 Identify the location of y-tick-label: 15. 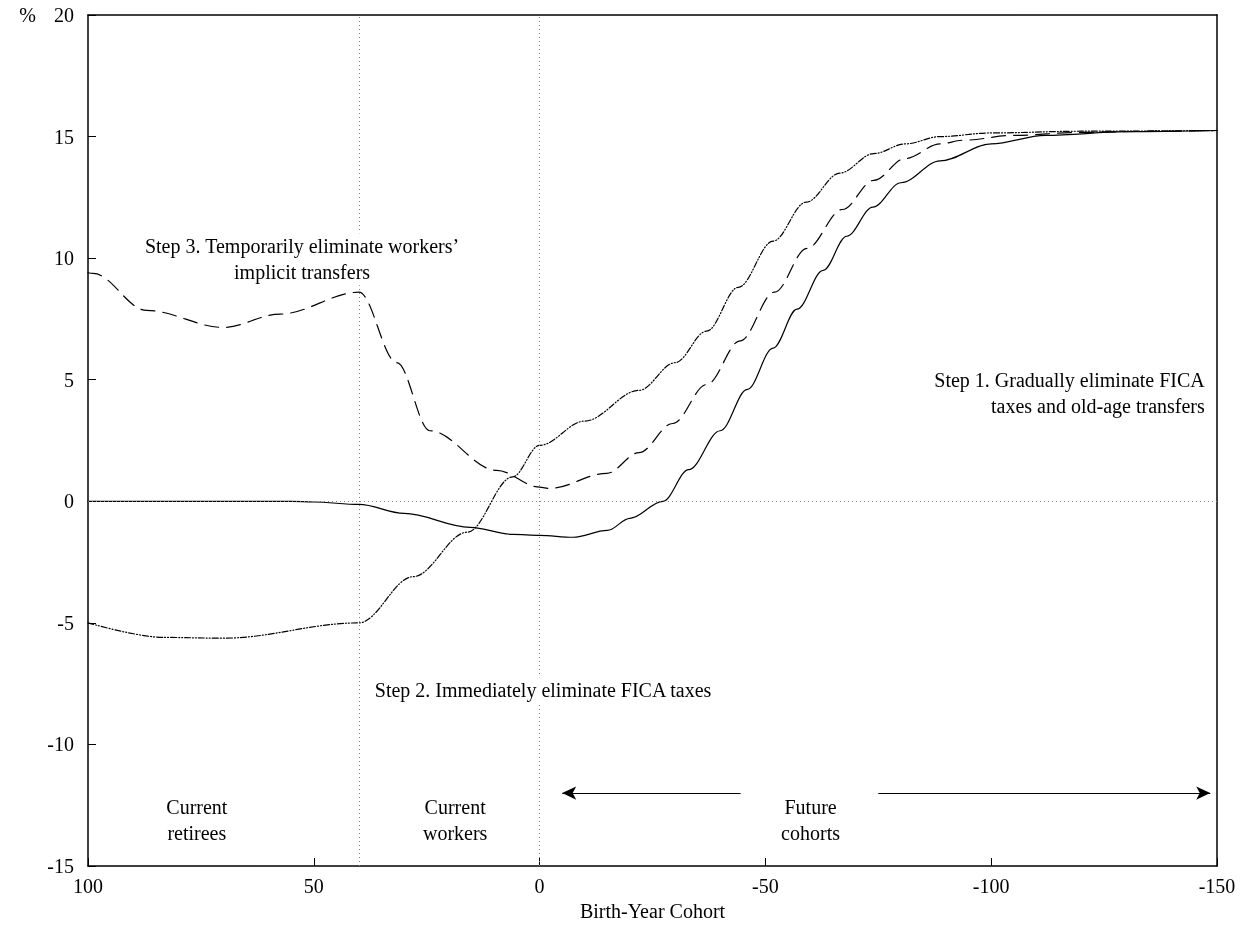
(64, 136).